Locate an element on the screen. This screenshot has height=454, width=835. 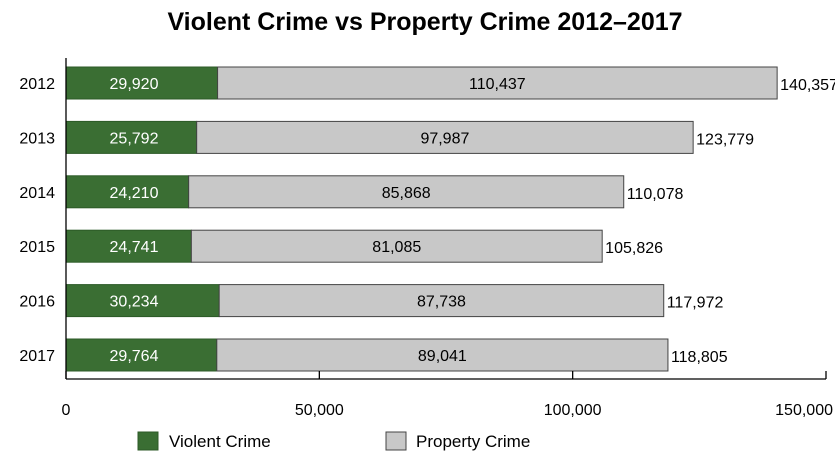
x-tick-label: 0 is located at coordinates (66, 410).